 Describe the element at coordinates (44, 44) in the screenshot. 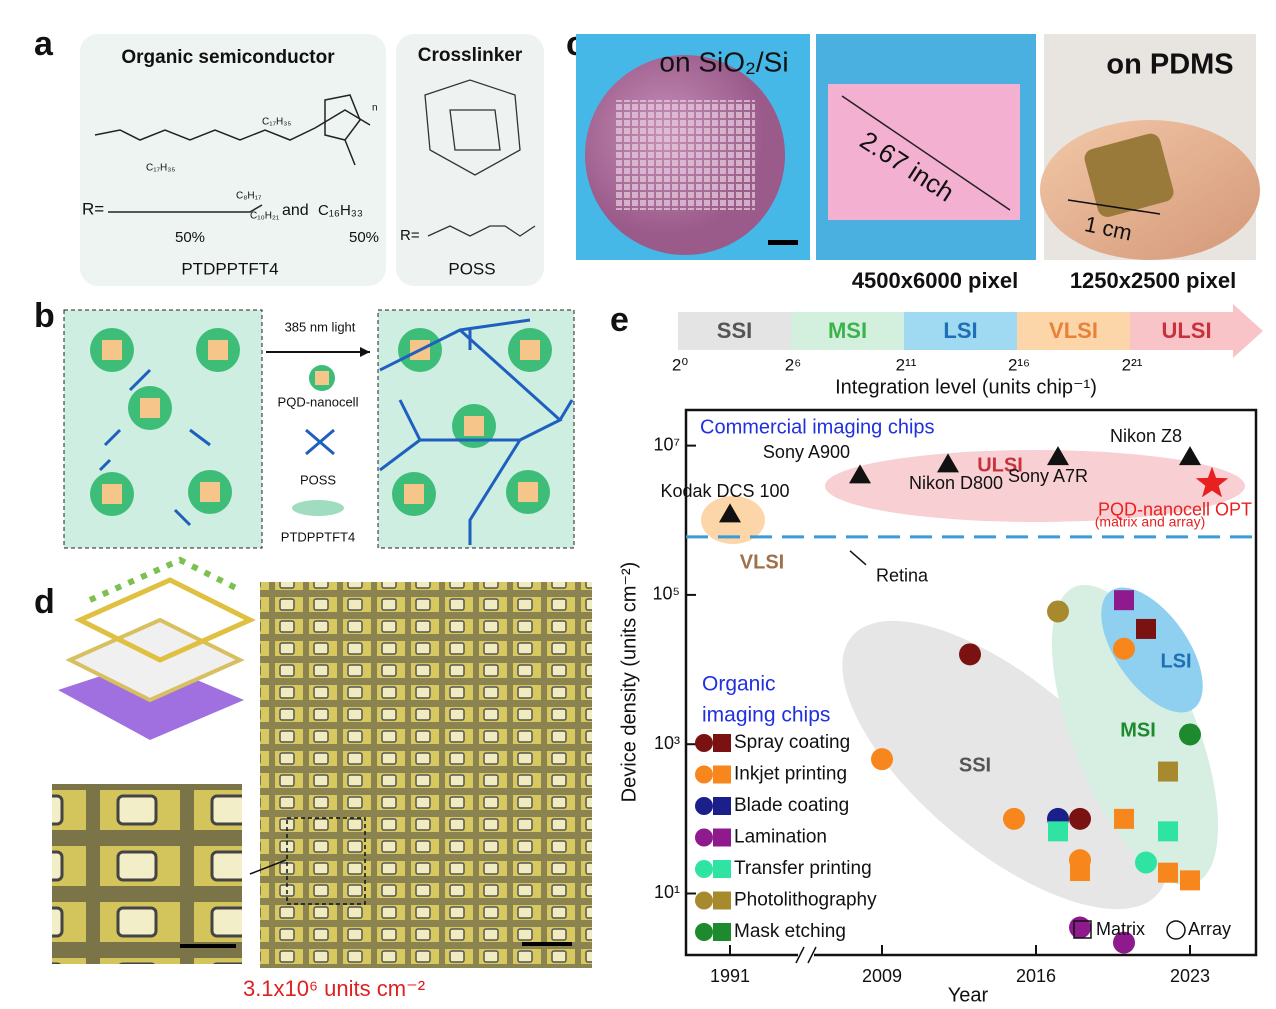

I see `panel-label: a` at that location.